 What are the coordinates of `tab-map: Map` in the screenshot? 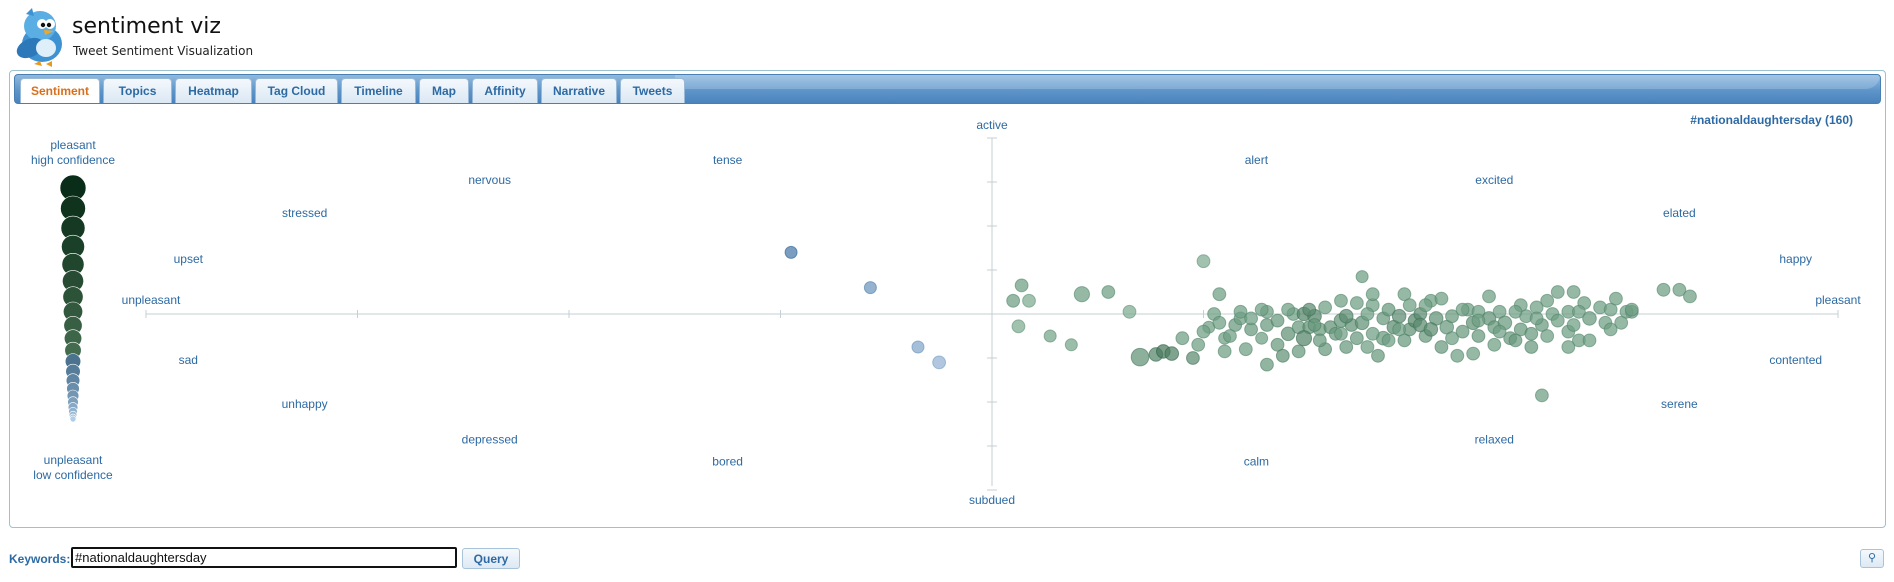 It's located at (444, 90).